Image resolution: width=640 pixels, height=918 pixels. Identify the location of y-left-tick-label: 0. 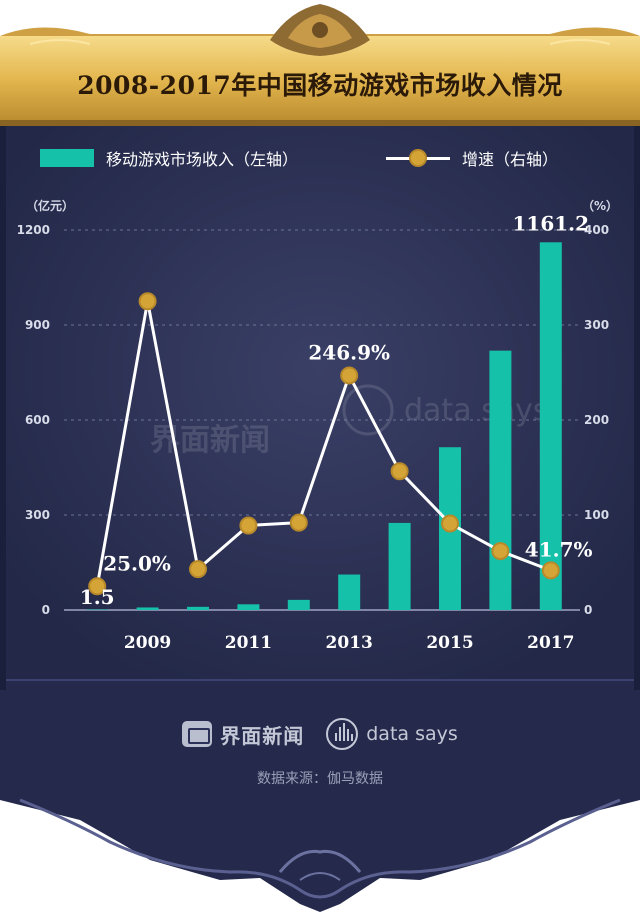
(46, 610).